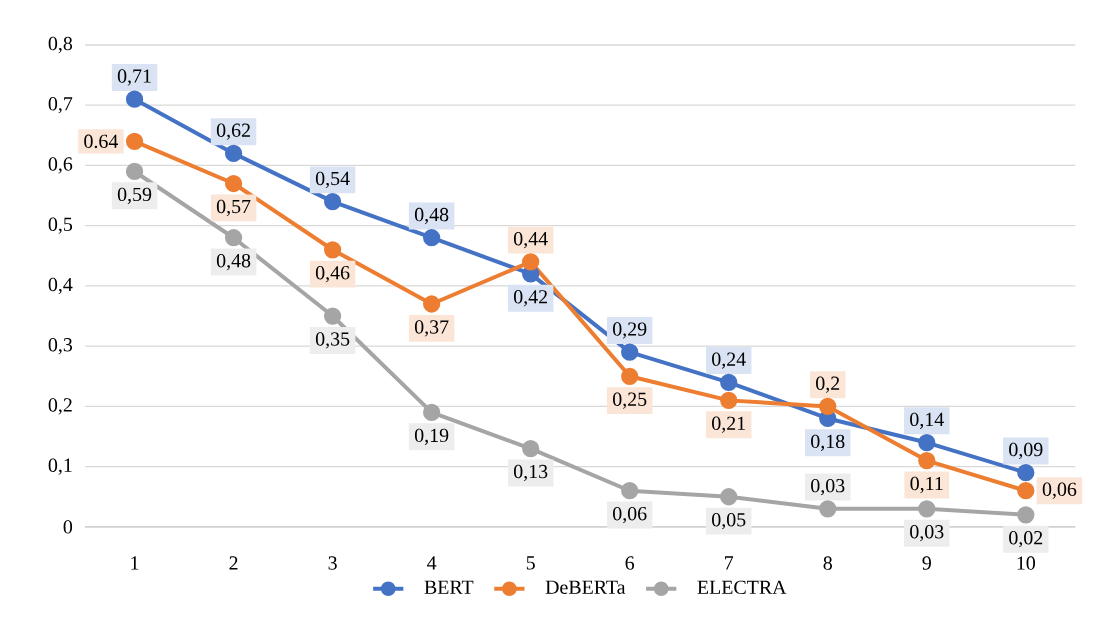 The width and height of the screenshot is (1101, 643). Describe the element at coordinates (101, 141) in the screenshot. I see `data-label: 0.64` at that location.